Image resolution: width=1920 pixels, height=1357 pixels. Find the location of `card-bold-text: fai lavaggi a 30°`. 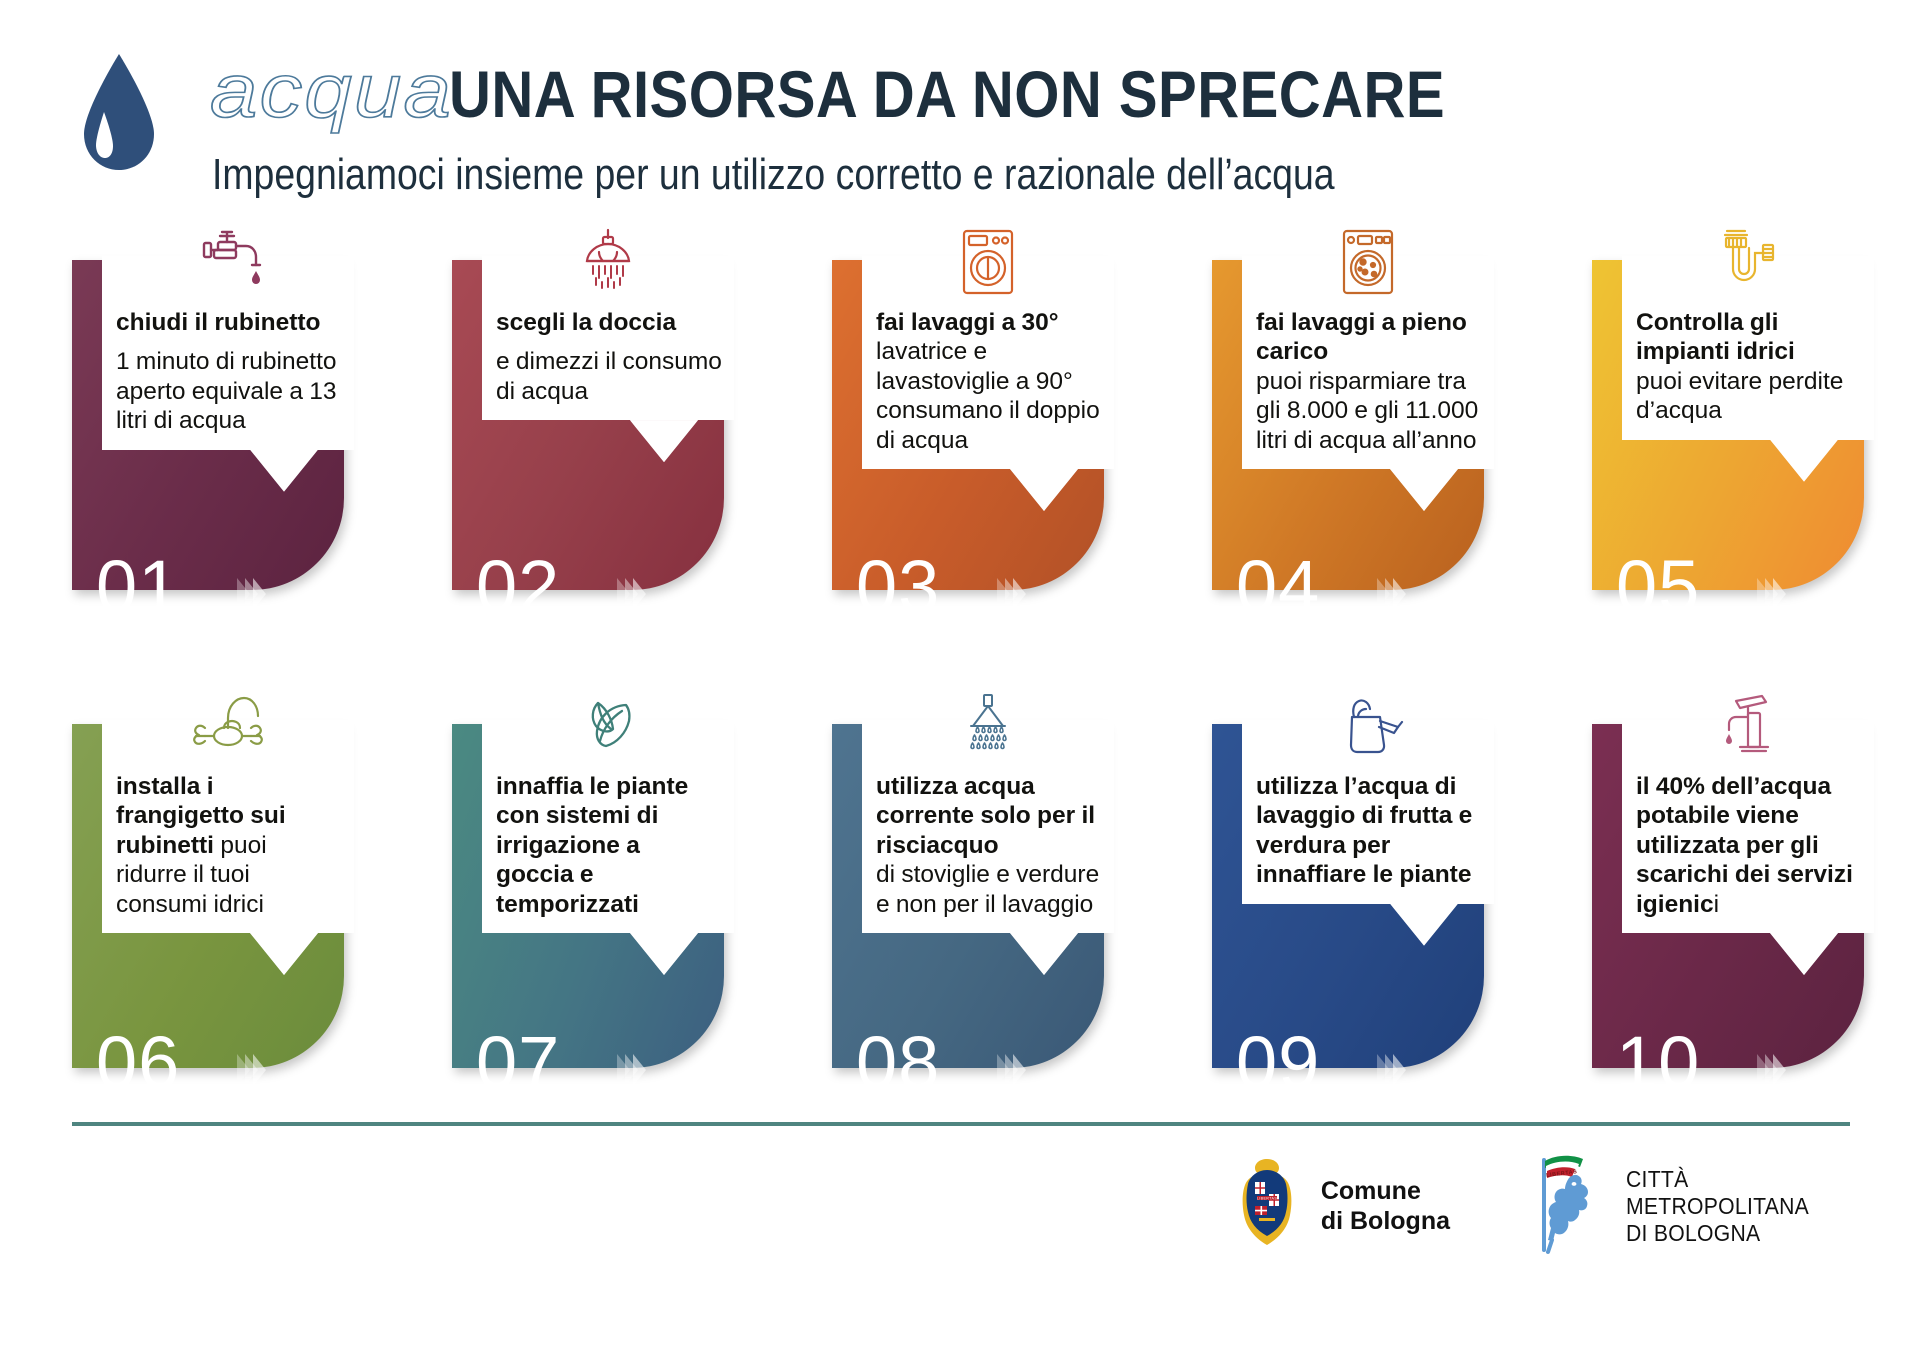

card-bold-text: fai lavaggi a 30° is located at coordinates (967, 322).